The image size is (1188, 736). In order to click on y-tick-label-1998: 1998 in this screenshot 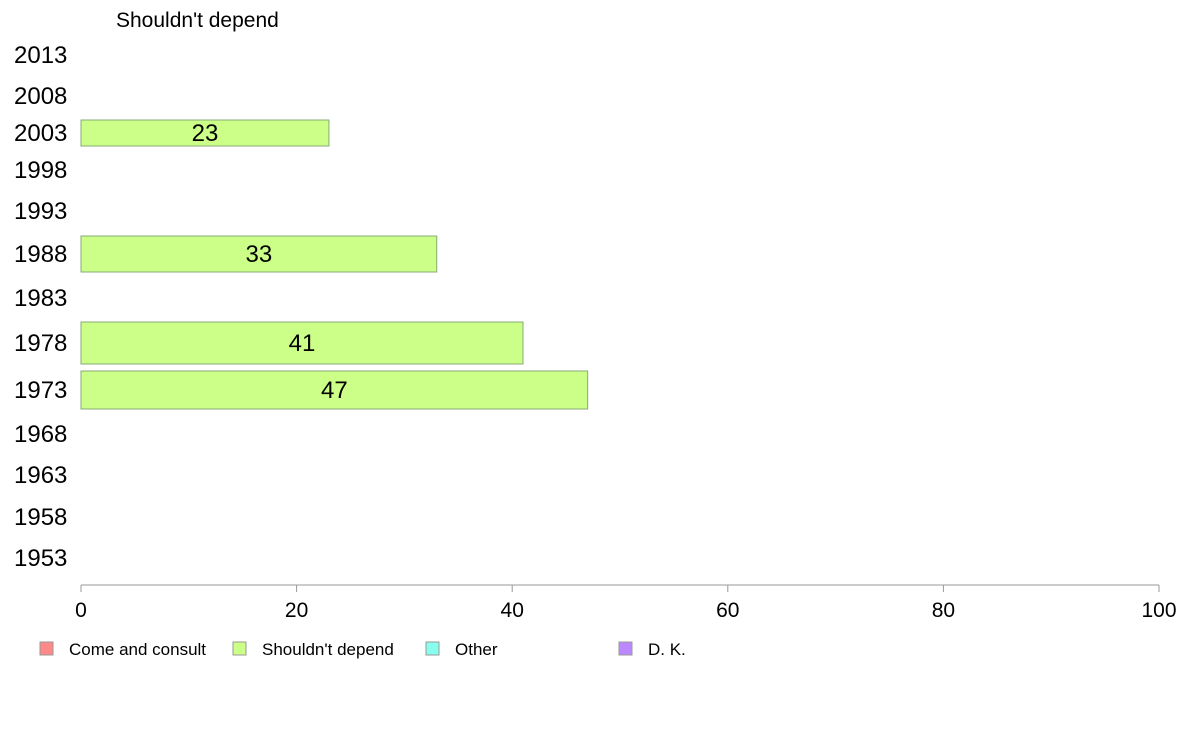, I will do `click(40, 170)`.